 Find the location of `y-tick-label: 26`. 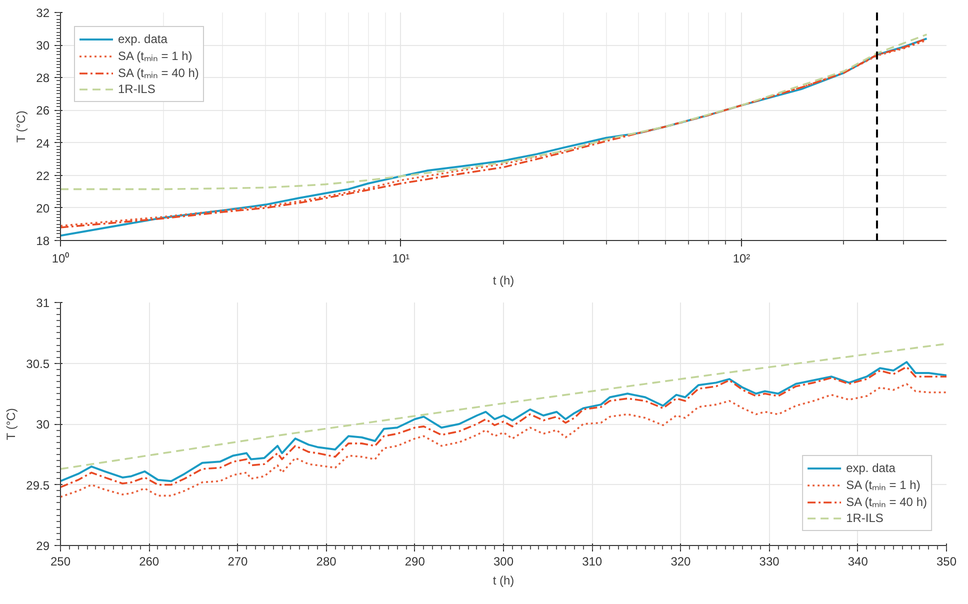

y-tick-label: 26 is located at coordinates (43, 111).